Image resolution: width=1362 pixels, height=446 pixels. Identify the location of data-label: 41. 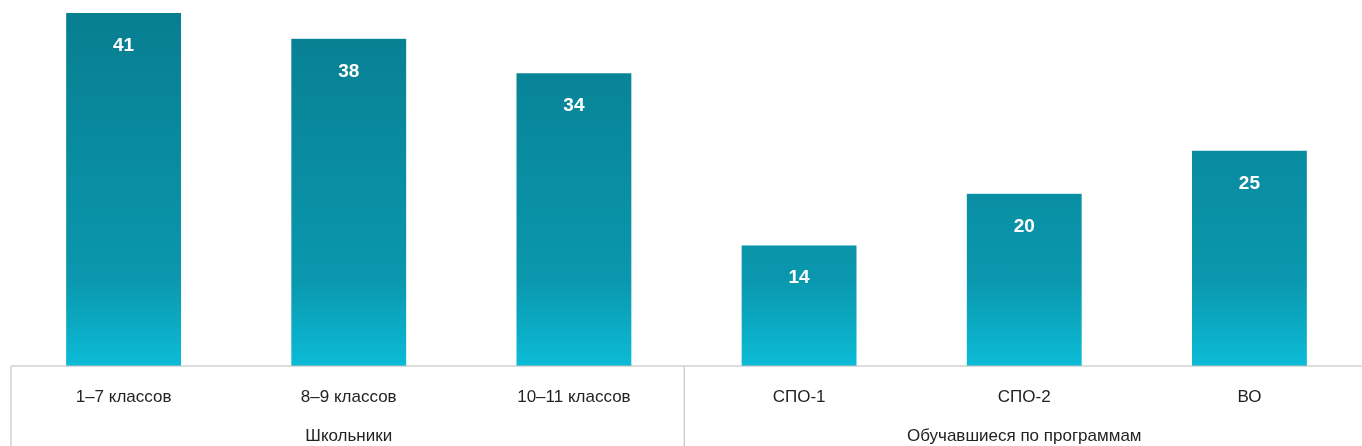
(124, 44).